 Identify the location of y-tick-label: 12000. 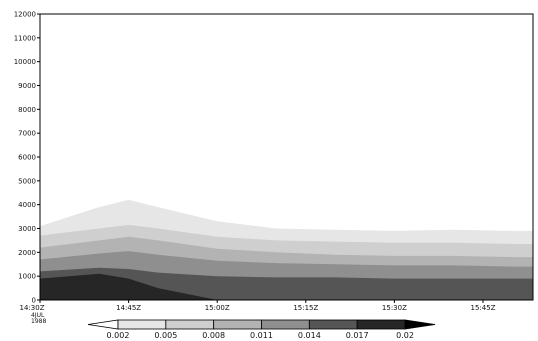
(25, 15).